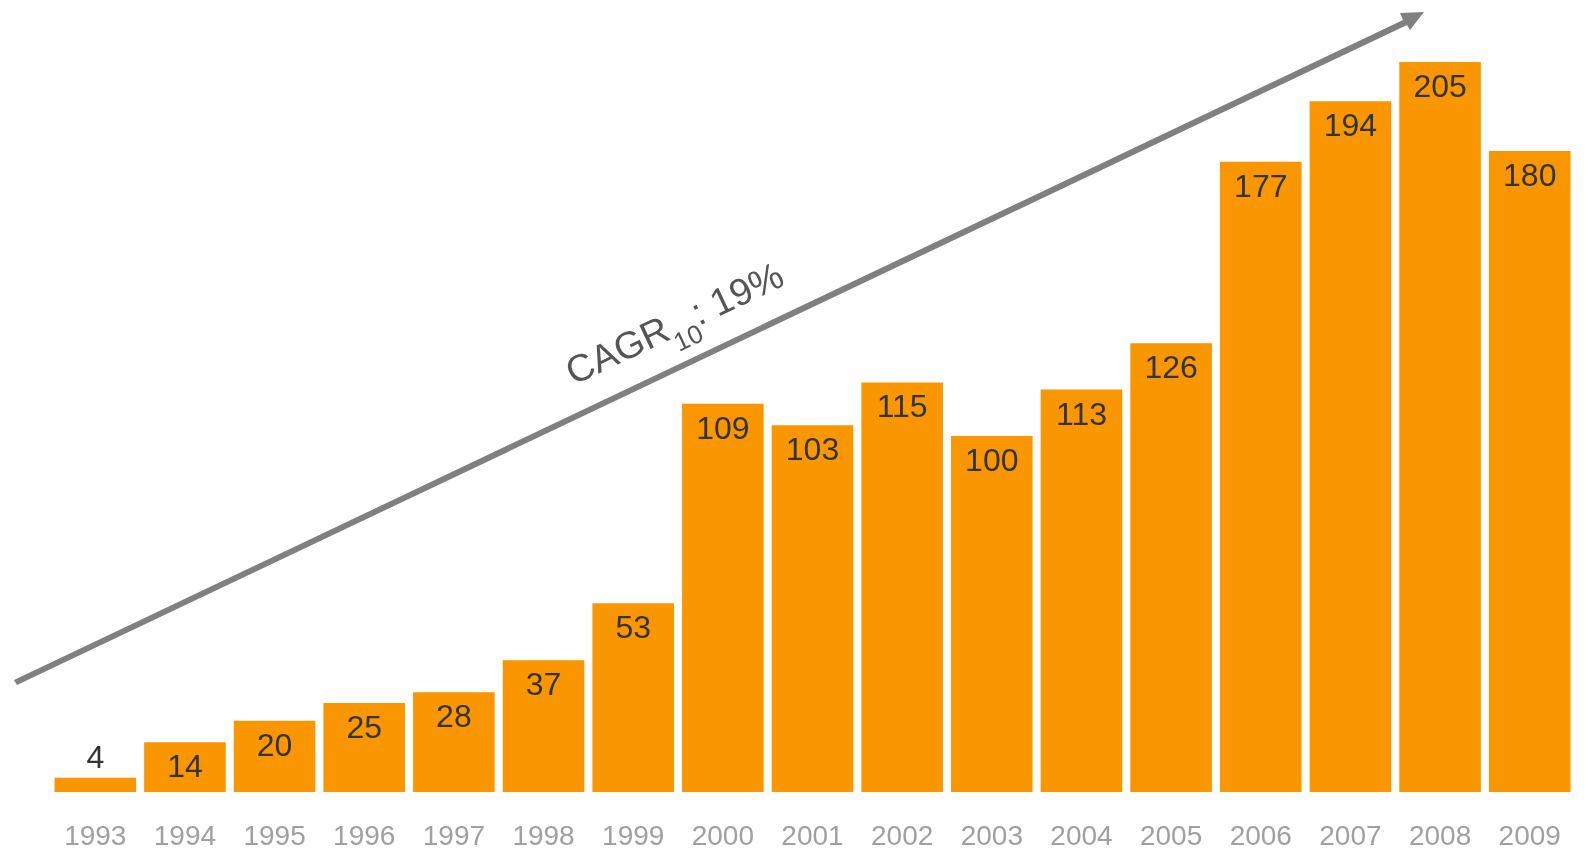  What do you see at coordinates (1171, 367) in the screenshot?
I see `data-label: 126` at bounding box center [1171, 367].